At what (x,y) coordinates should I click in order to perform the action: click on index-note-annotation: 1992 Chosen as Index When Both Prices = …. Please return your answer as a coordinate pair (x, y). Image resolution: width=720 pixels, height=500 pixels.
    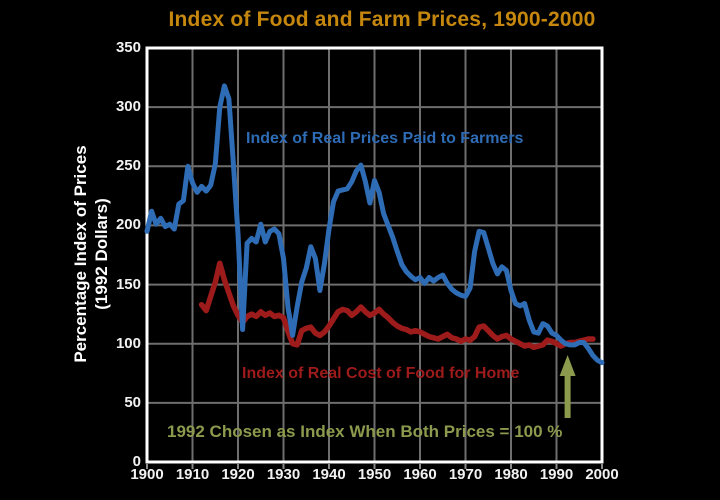
    Looking at the image, I should click on (365, 431).